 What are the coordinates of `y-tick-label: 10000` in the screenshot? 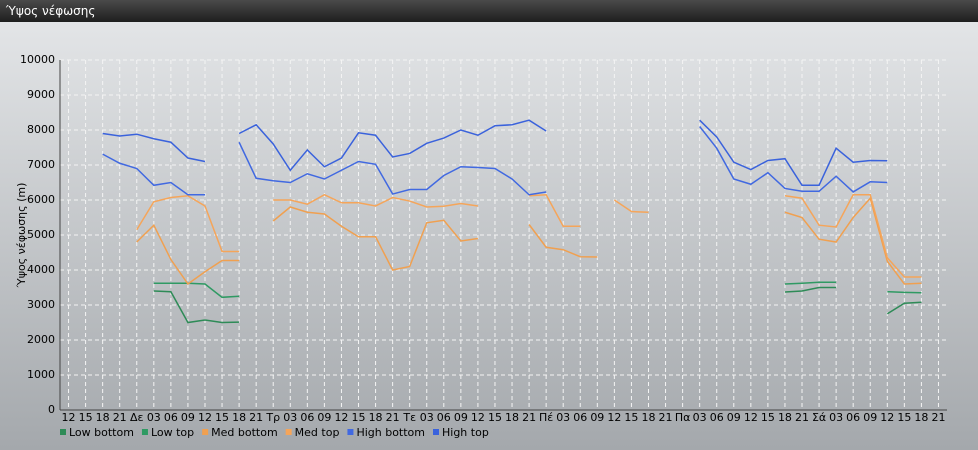 It's located at (37, 59).